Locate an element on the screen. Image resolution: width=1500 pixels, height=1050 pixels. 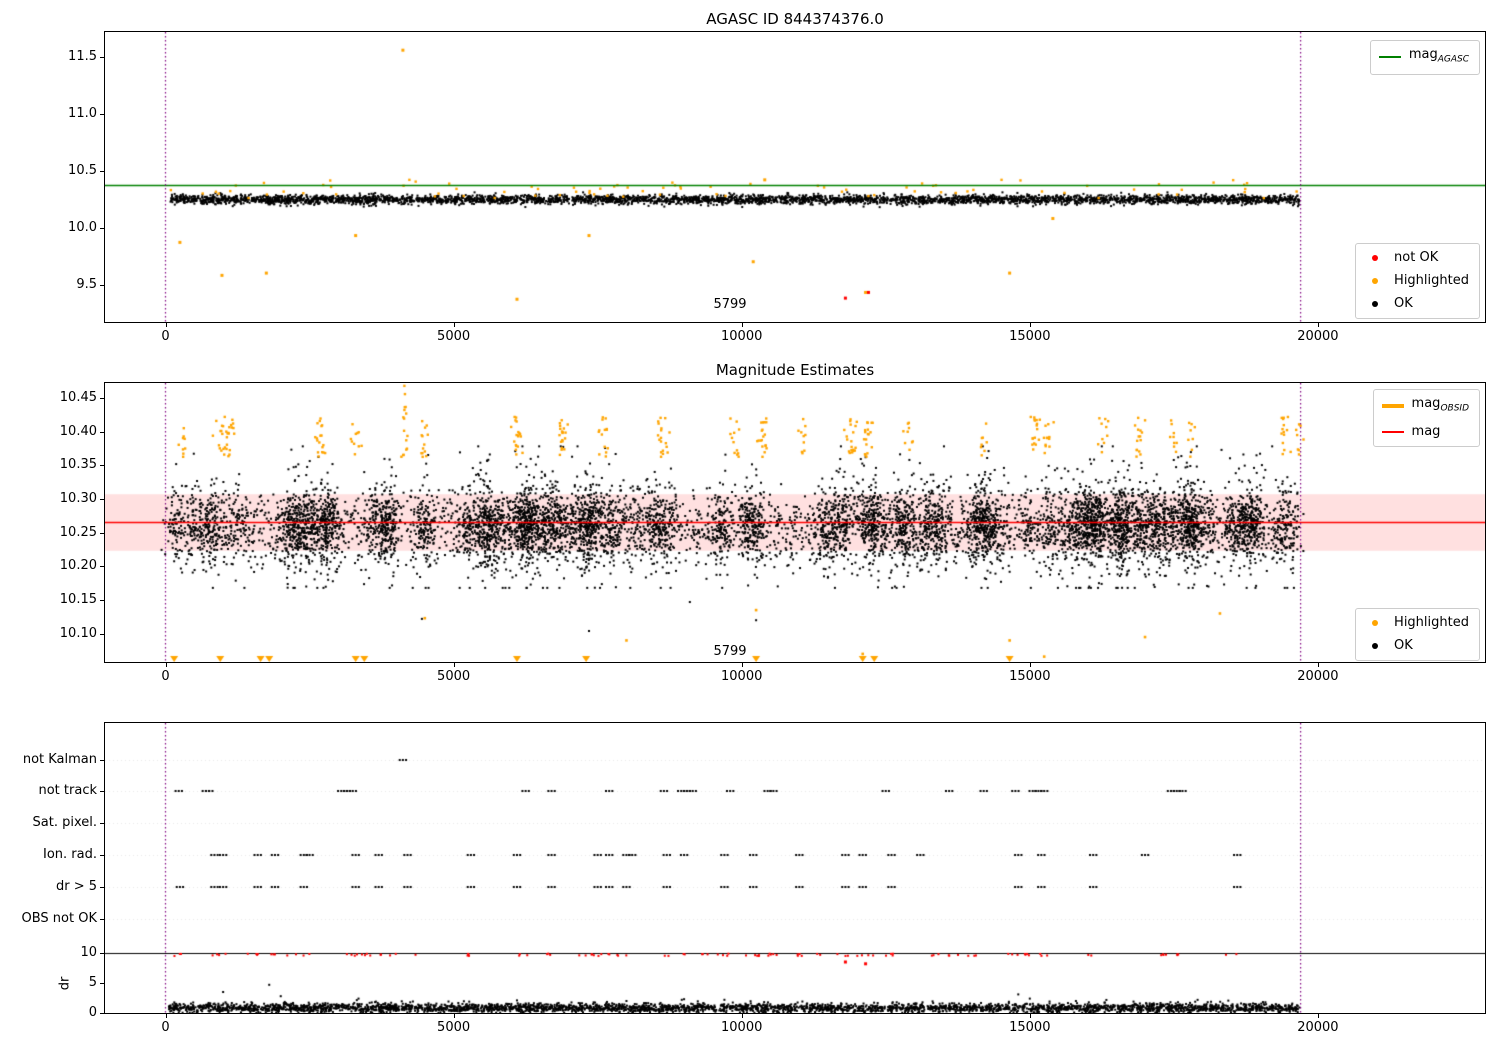
legend-item: mag is located at coordinates (1425, 431).